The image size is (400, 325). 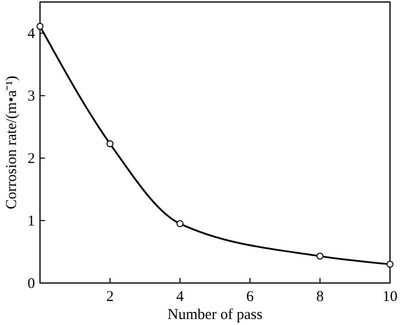 What do you see at coordinates (12, 143) in the screenshot?
I see `y-axis-title: Corrosion rate/(m•a⁻¹)` at bounding box center [12, 143].